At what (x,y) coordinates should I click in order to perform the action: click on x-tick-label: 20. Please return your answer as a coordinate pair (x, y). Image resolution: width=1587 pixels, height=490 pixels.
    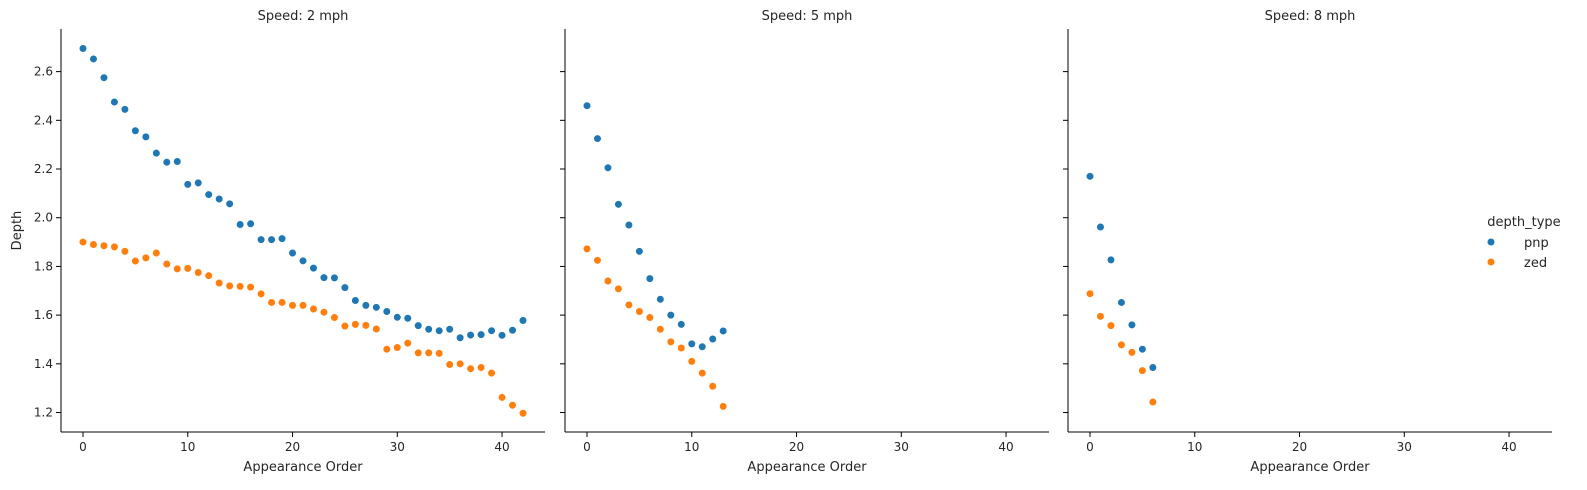
    Looking at the image, I should click on (1299, 447).